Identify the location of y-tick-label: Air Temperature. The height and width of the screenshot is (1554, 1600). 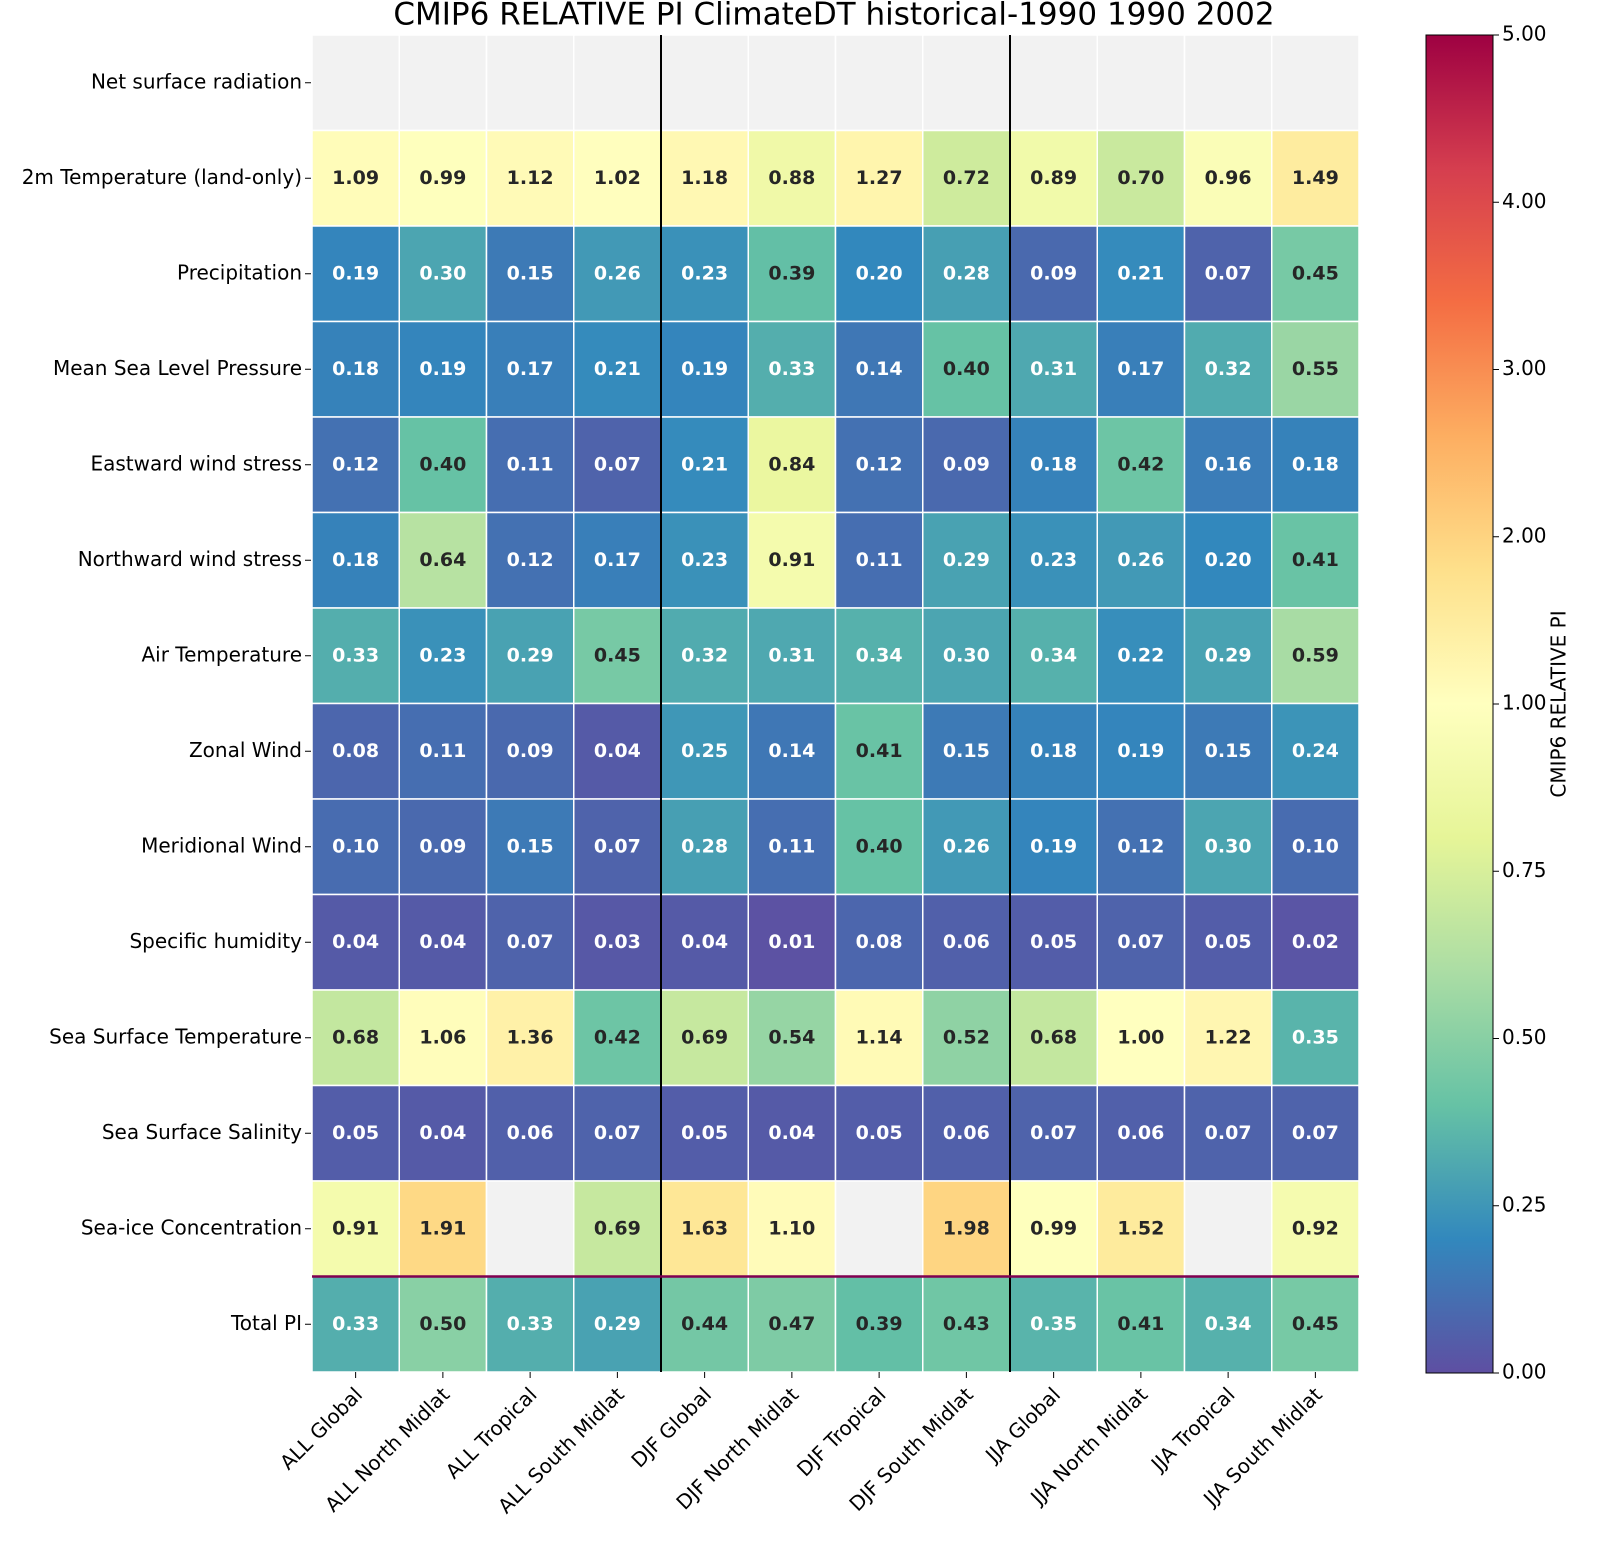
(221, 654).